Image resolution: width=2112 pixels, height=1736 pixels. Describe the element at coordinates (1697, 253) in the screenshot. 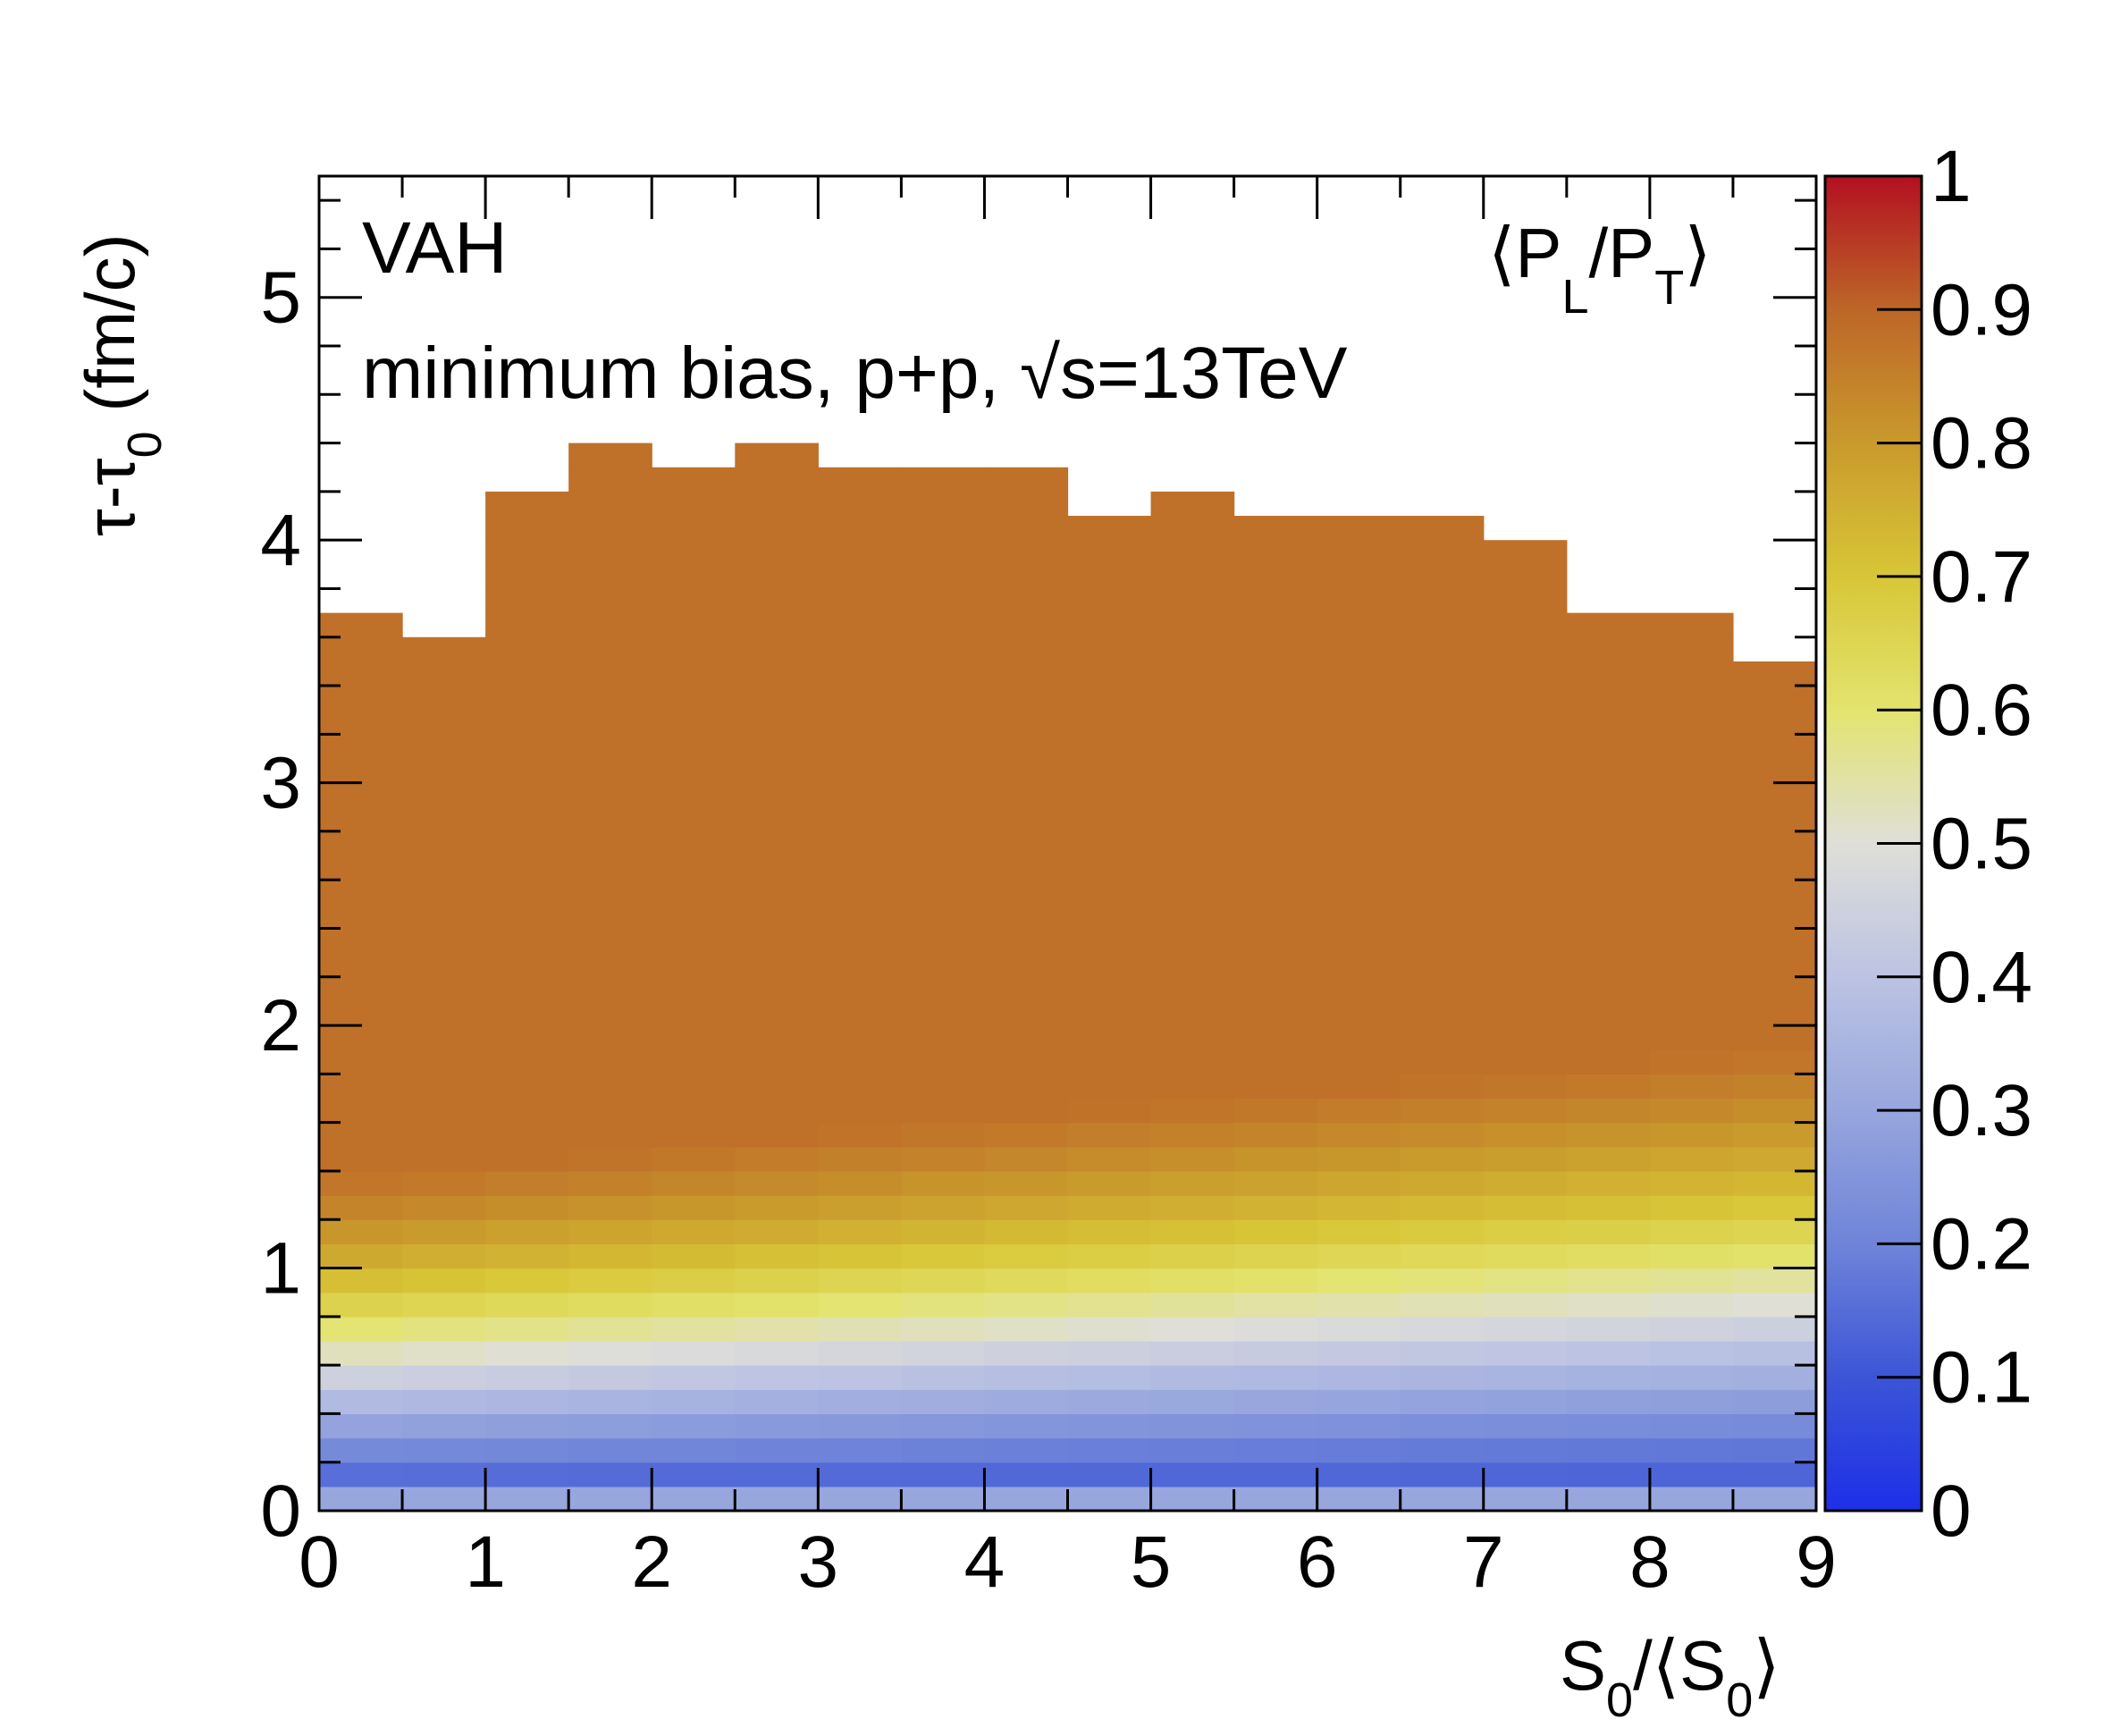

I see `z-label-close: ⟩` at that location.